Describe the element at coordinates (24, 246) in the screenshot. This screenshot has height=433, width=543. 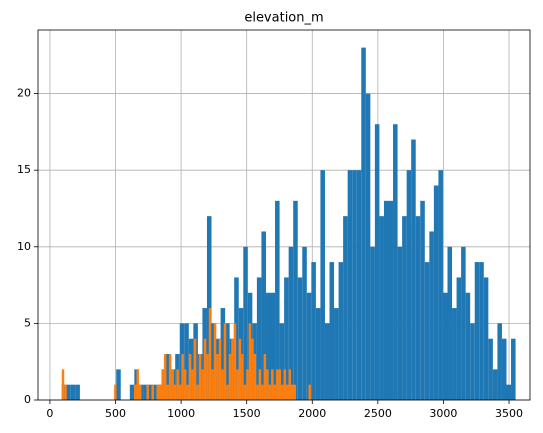
I see `y-tick-label: 10` at that location.